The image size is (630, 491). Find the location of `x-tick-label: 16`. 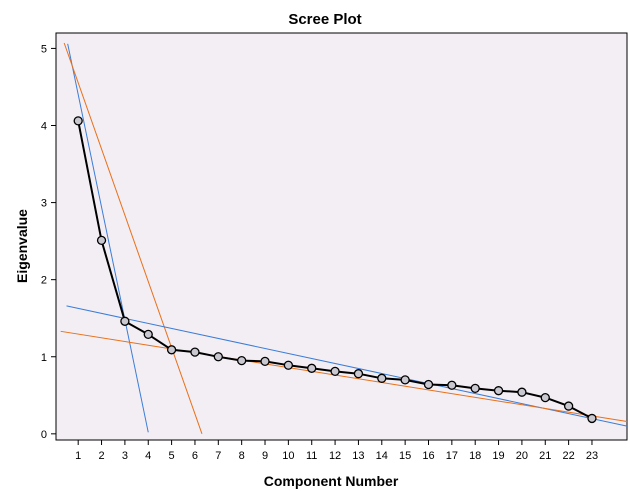

x-tick-label: 16 is located at coordinates (428, 456).